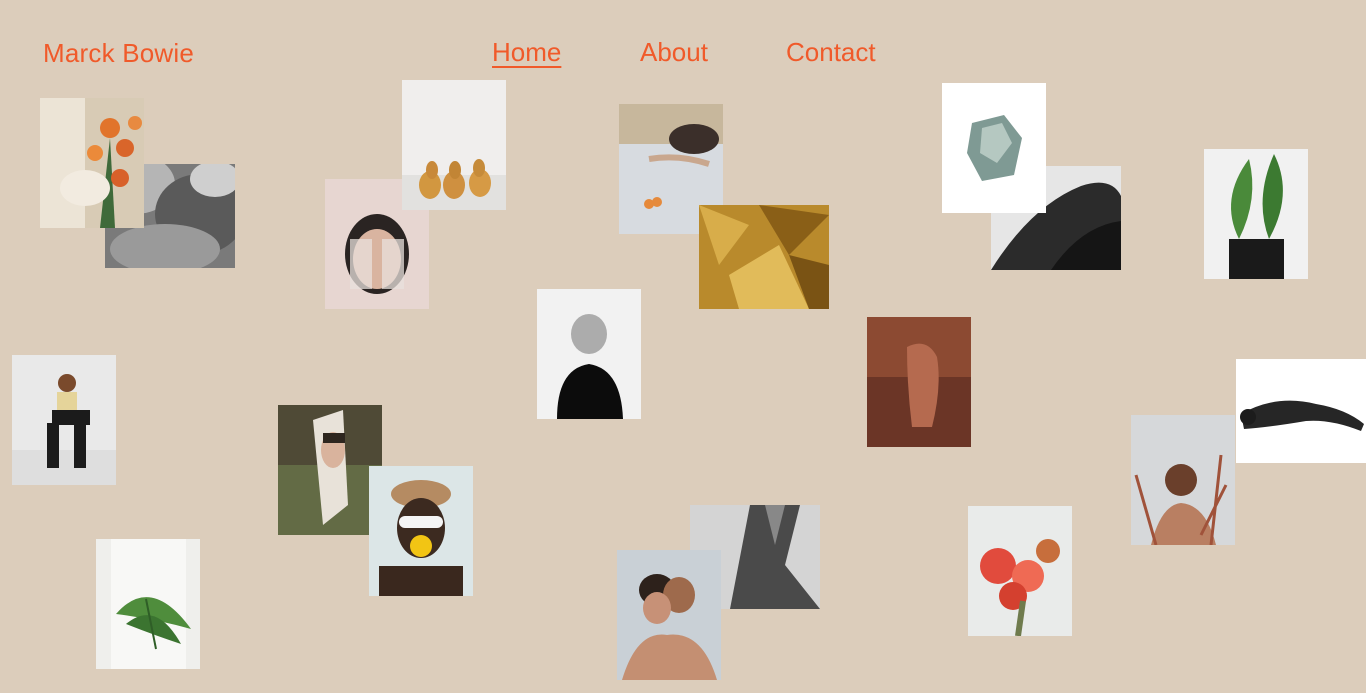 The image size is (1366, 693). Describe the element at coordinates (92, 163) in the screenshot. I see `photo-orange-flowers` at that location.